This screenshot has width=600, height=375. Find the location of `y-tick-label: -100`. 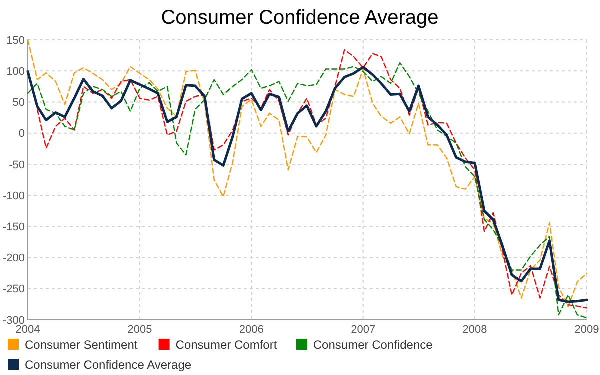

y-tick-label: -100 is located at coordinates (13, 196).